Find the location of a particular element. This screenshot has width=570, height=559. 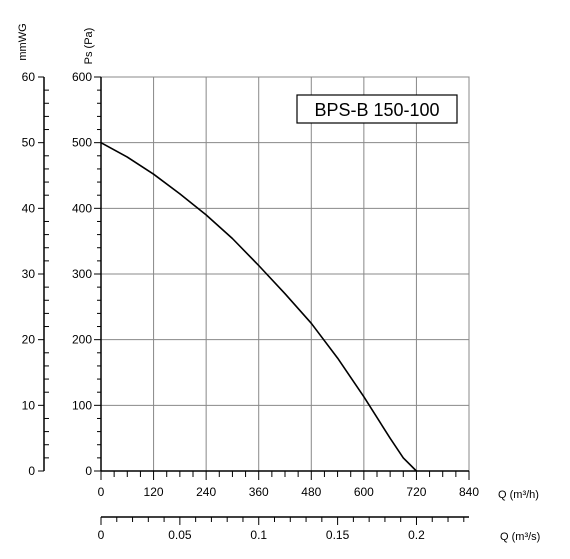

x-primary-tick-label: 360 is located at coordinates (259, 492).